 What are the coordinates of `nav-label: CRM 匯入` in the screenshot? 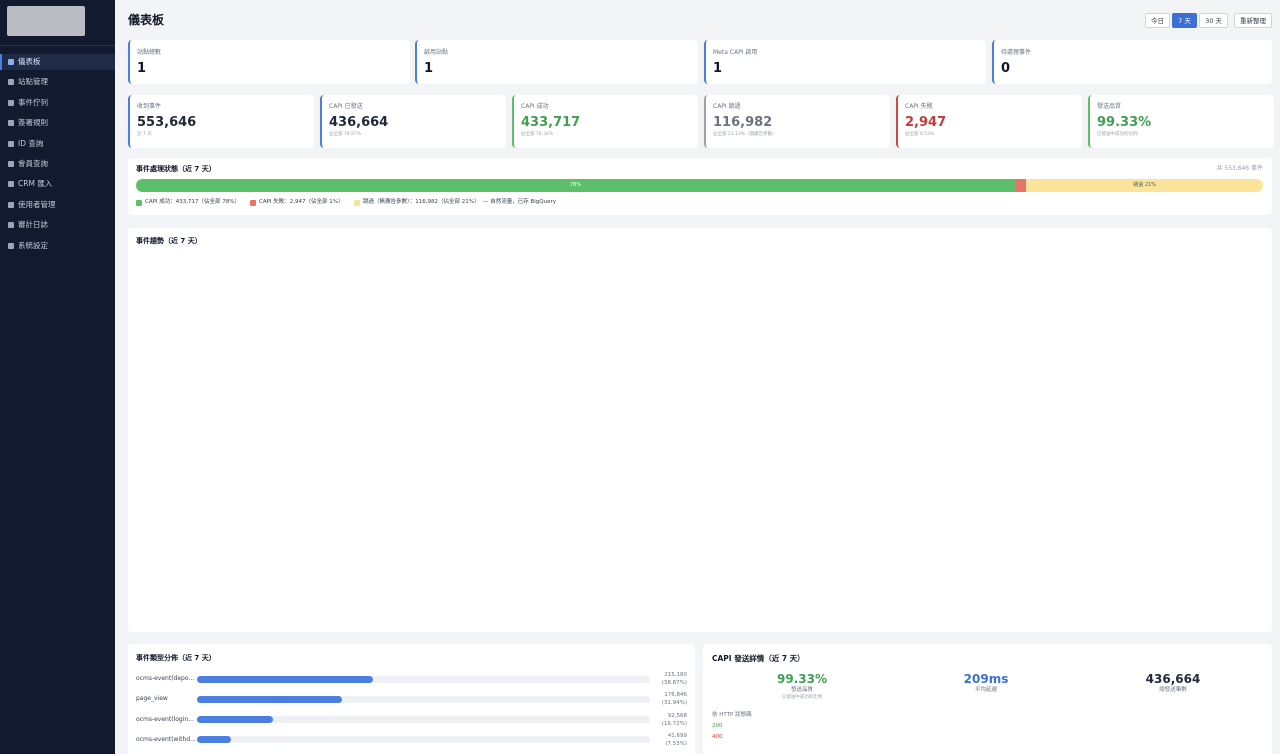 It's located at (35, 184).